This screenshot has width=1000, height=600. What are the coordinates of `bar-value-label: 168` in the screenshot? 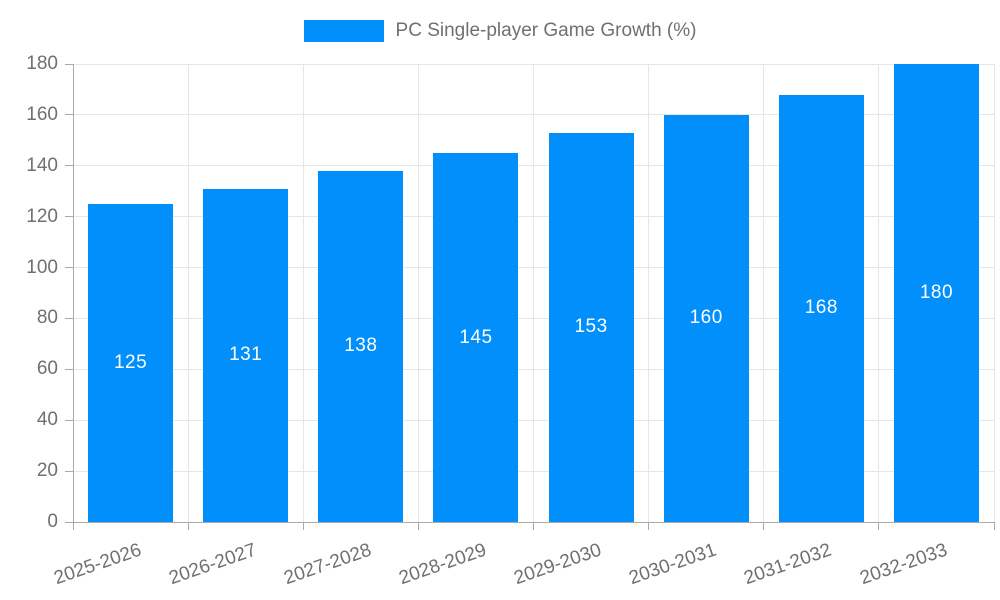 It's located at (821, 308).